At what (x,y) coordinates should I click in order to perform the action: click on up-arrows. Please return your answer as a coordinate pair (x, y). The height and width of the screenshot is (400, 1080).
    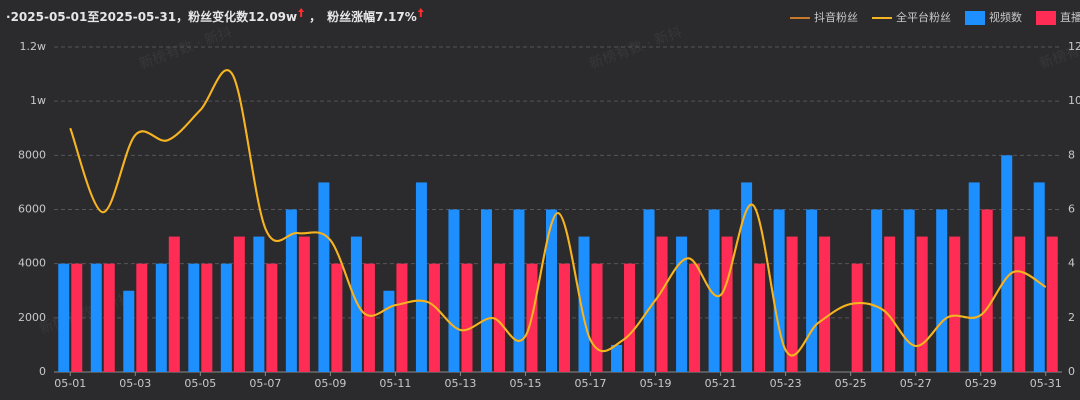
    Looking at the image, I should click on (361, 12).